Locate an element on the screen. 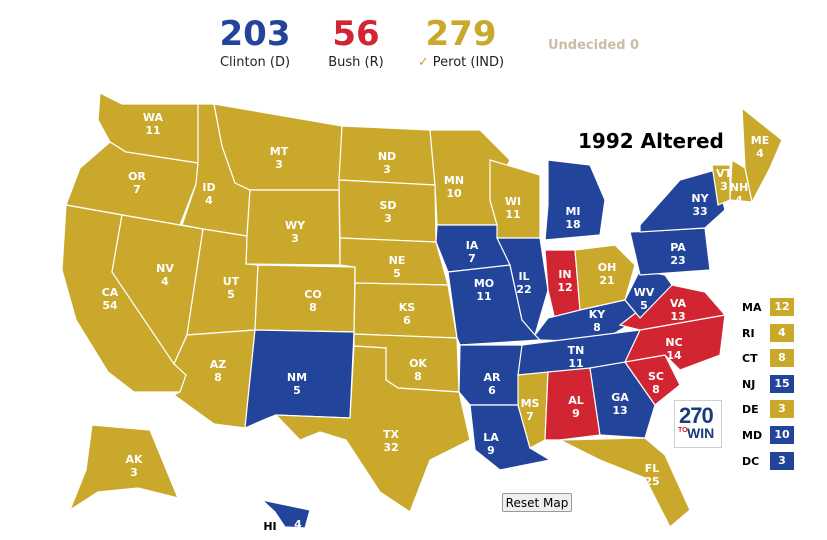  small-state-ev-box: 15 is located at coordinates (782, 383).